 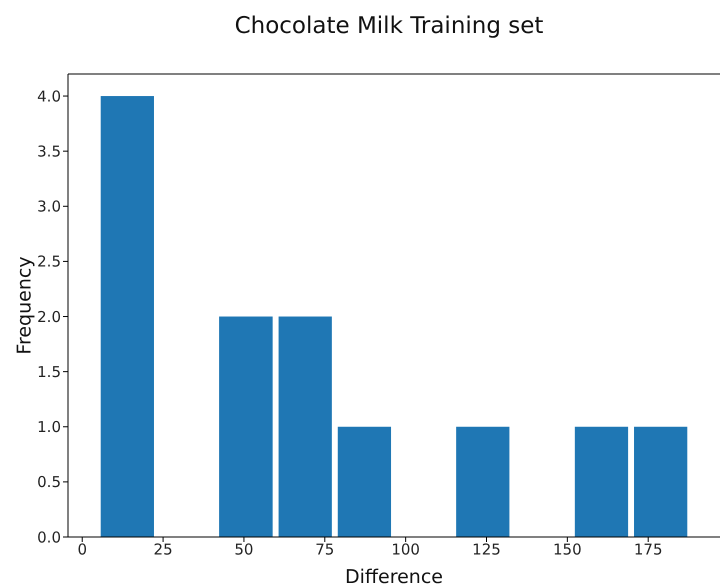 I want to click on x-tick-label: 50, so click(x=244, y=549).